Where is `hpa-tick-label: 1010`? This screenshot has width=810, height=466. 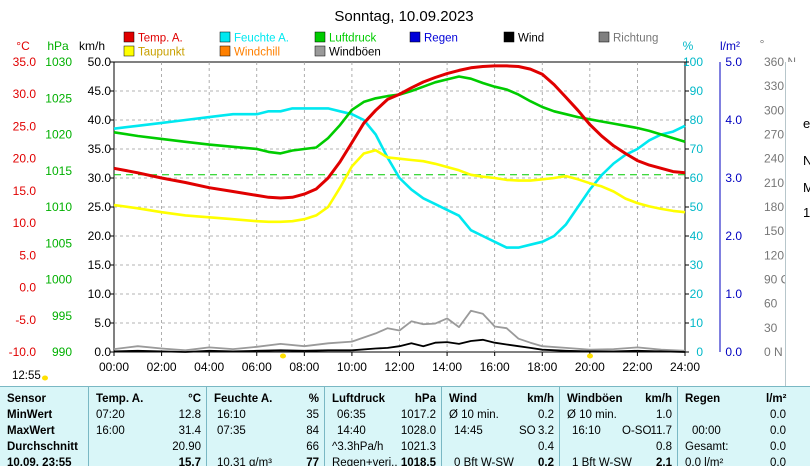 hpa-tick-label: 1010 is located at coordinates (58, 207).